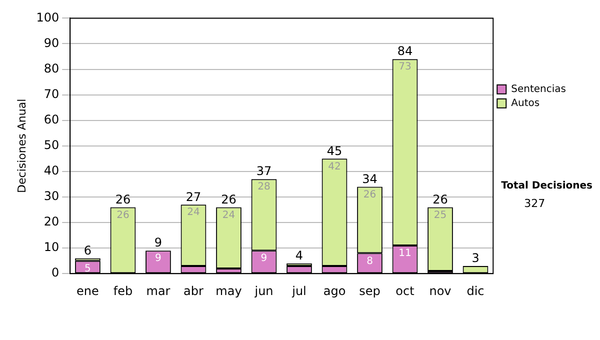 This screenshot has height=340, width=600. What do you see at coordinates (88, 250) in the screenshot?
I see `total-label: 6` at bounding box center [88, 250].